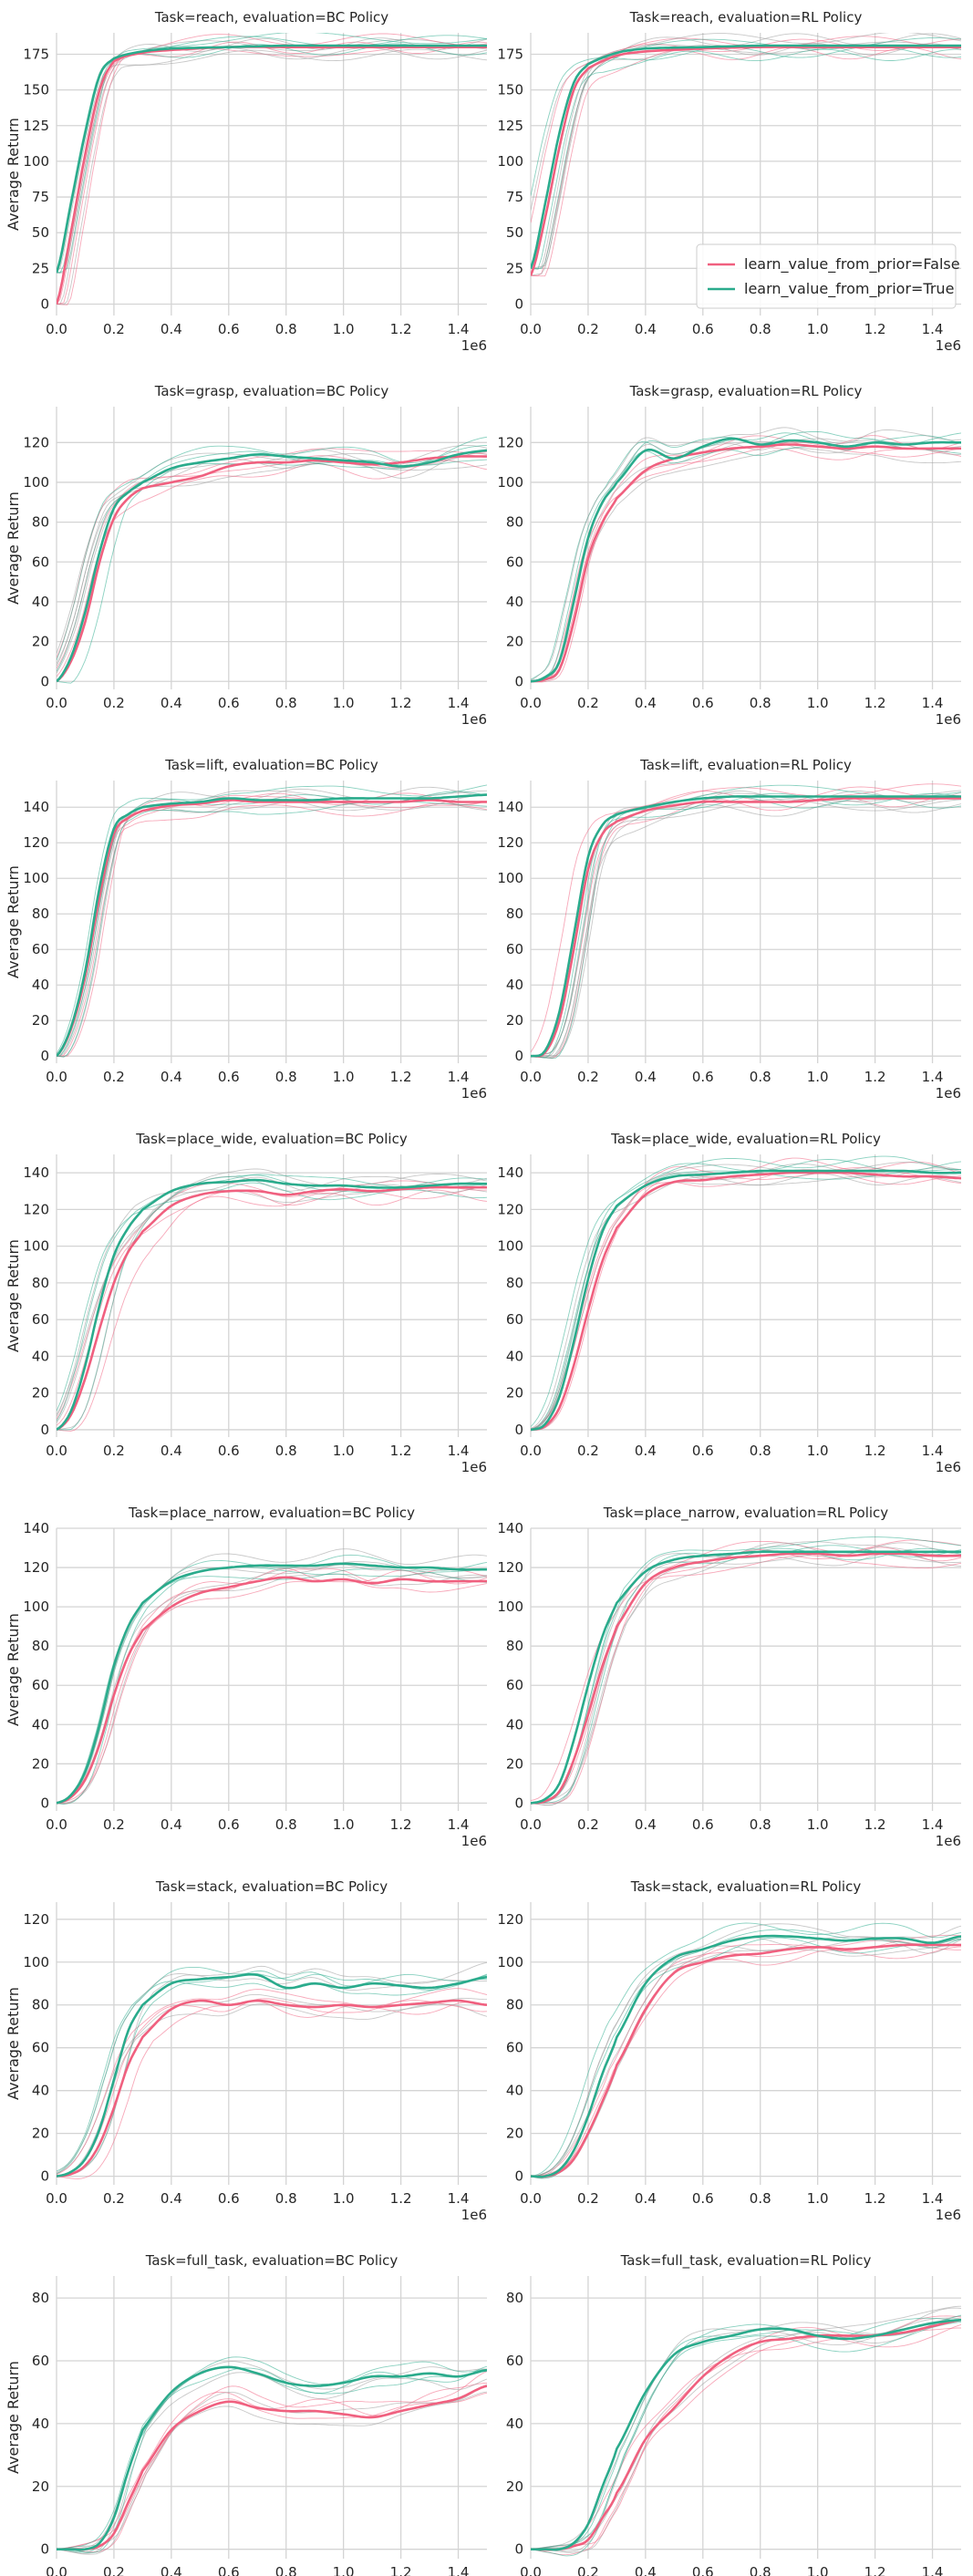 This screenshot has height=2576, width=973. I want to click on panel-title: Task=full_task, evaluation=BC Policy, so click(272, 2261).